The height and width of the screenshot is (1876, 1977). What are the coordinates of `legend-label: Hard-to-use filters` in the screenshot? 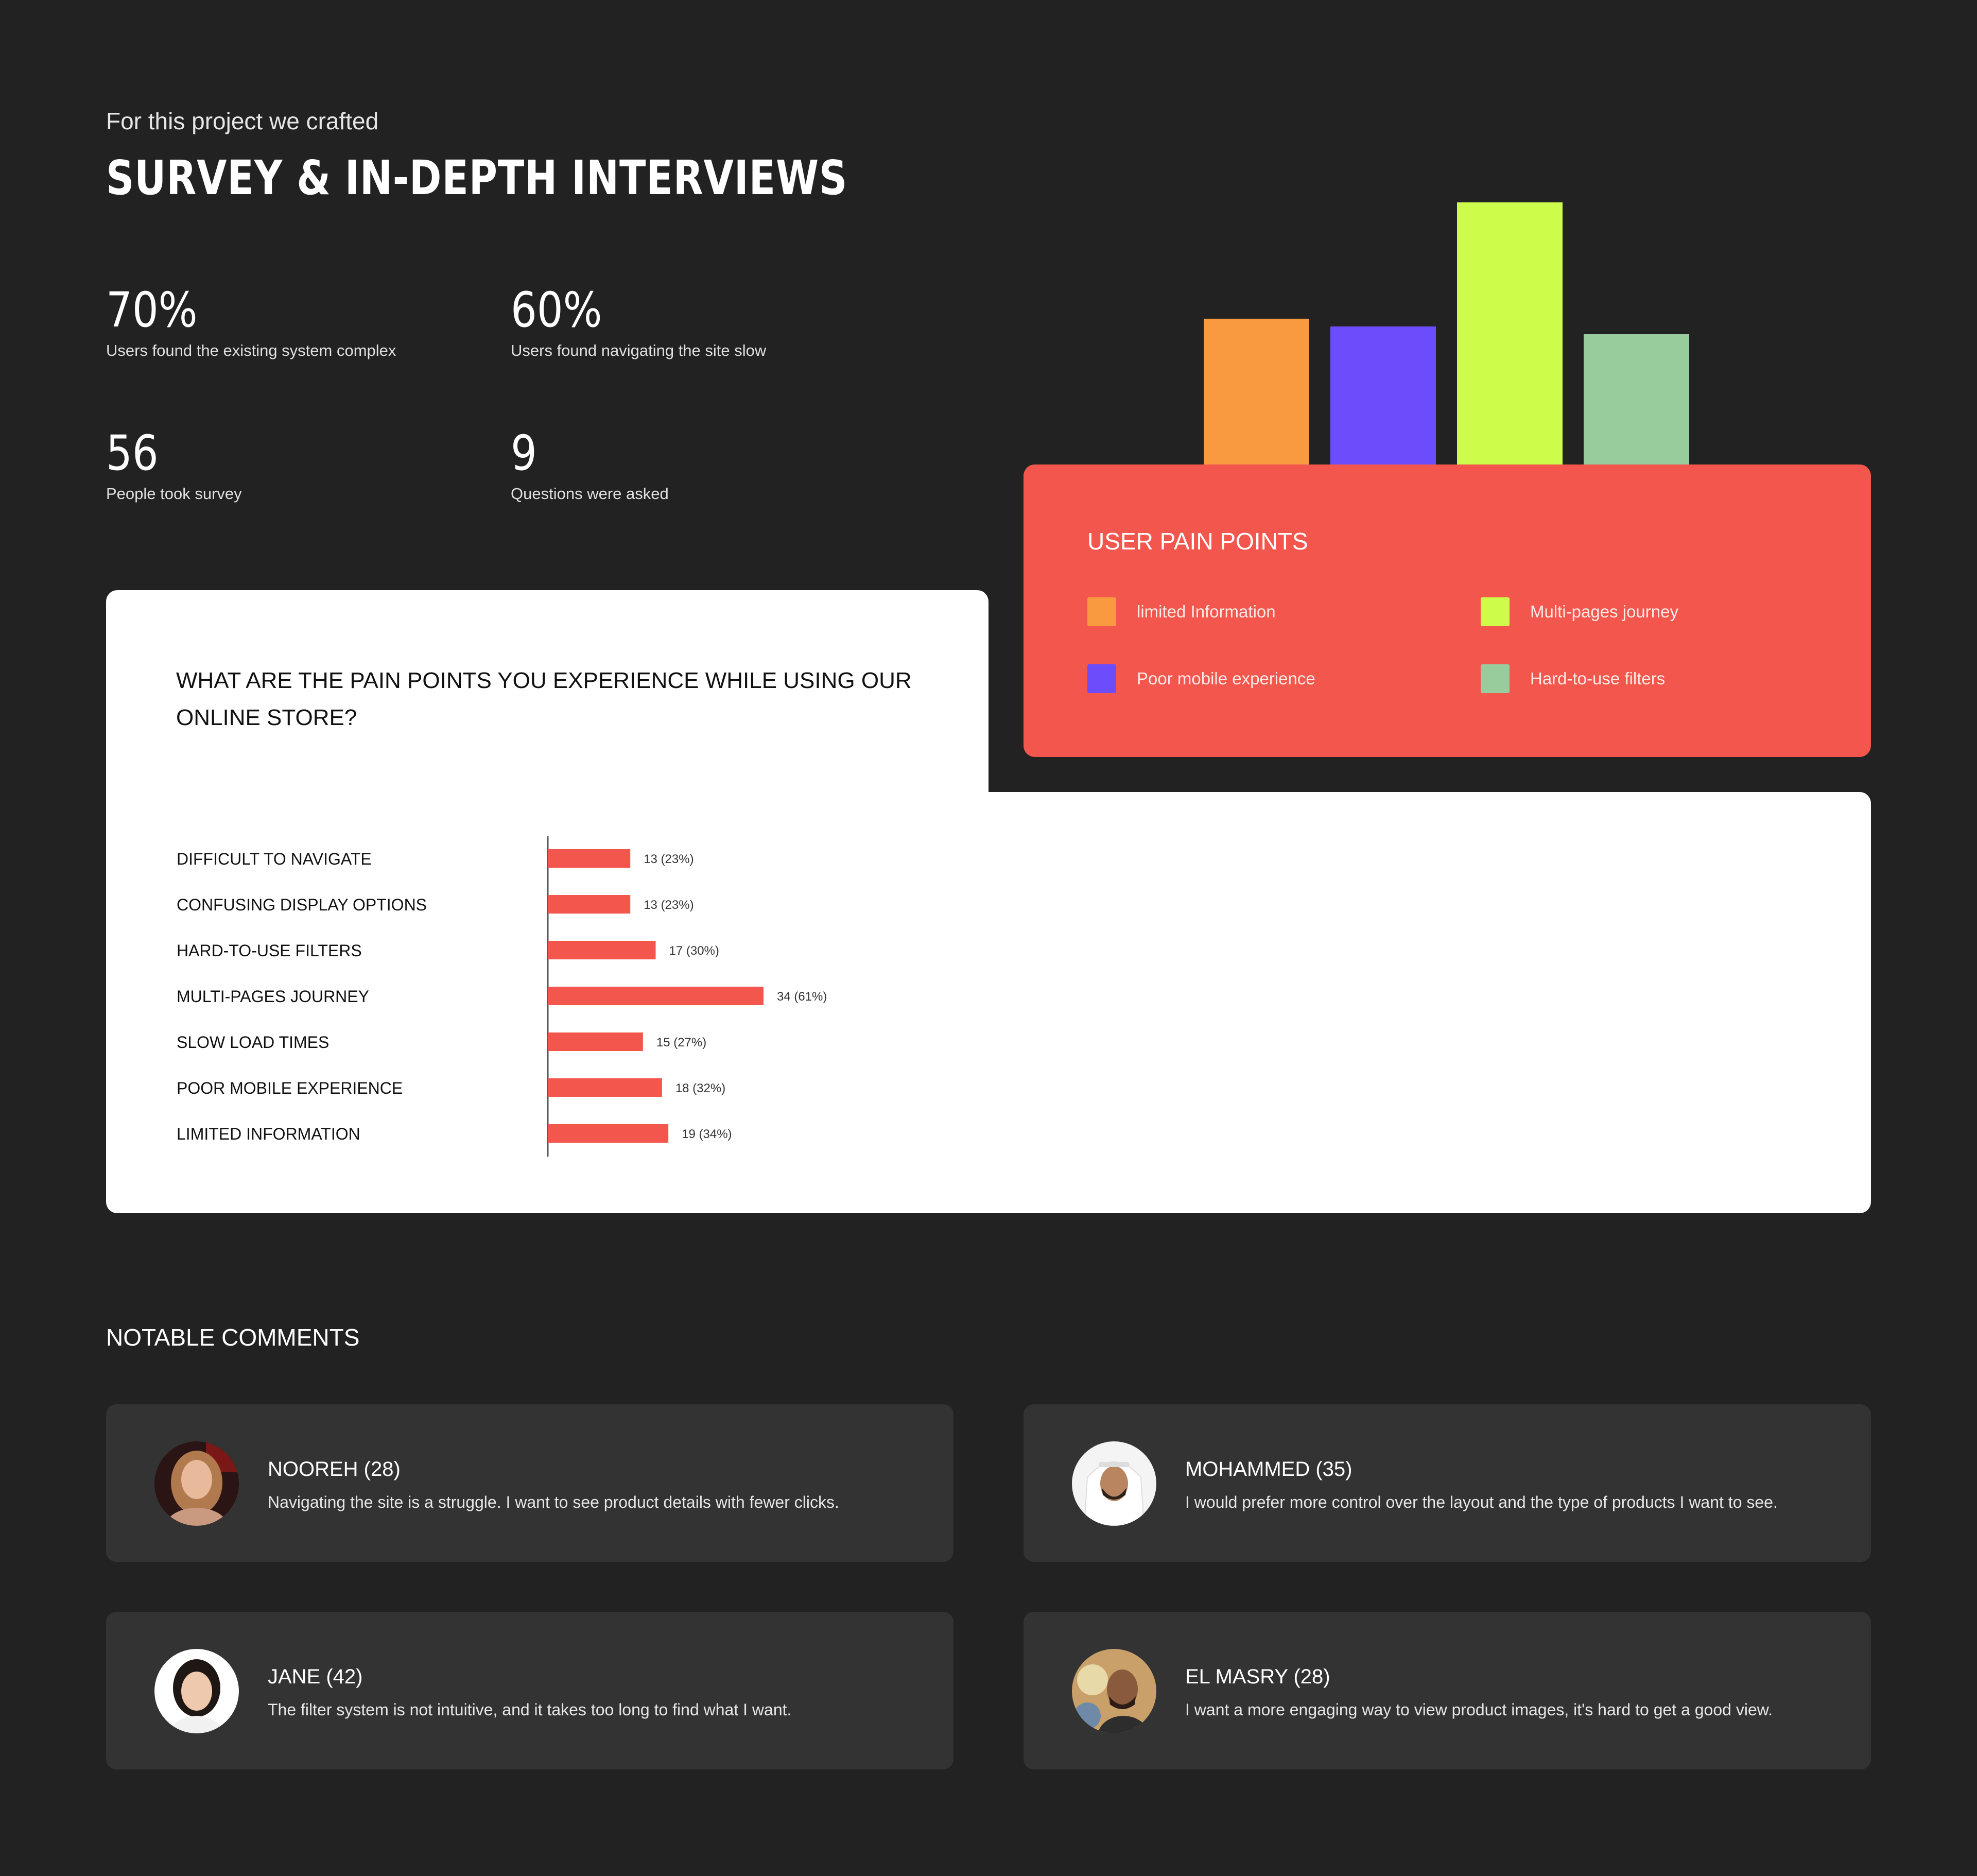 It's located at (1598, 678).